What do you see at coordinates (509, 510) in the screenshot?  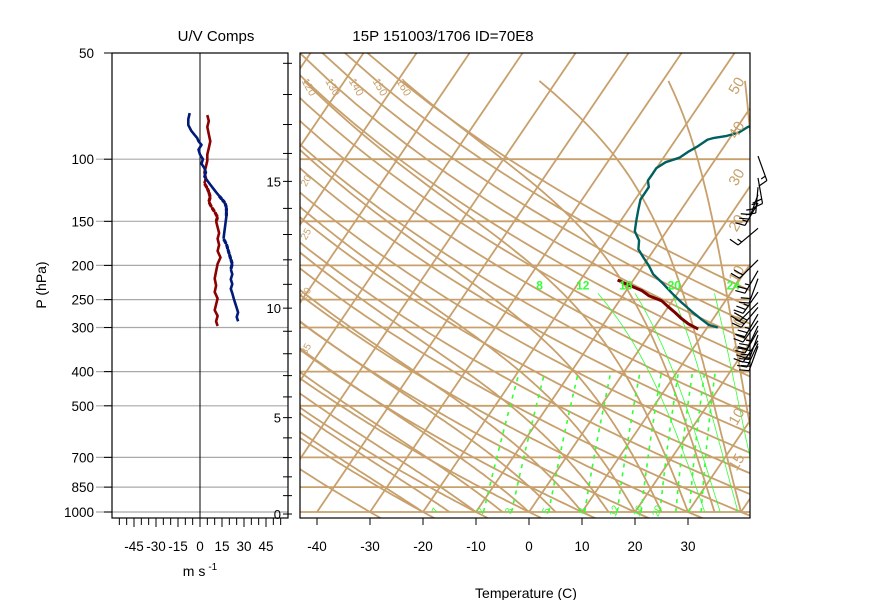 I see `mixing-ratio-label: 3` at bounding box center [509, 510].